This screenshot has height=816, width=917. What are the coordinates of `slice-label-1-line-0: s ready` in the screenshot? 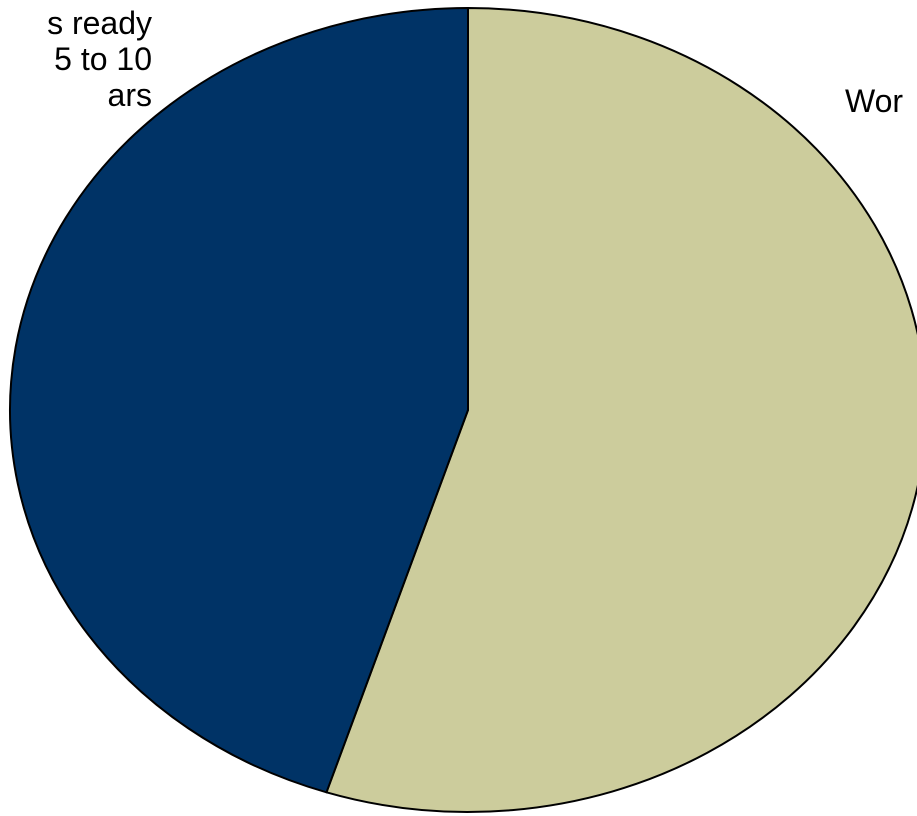 It's located at (99, 23).